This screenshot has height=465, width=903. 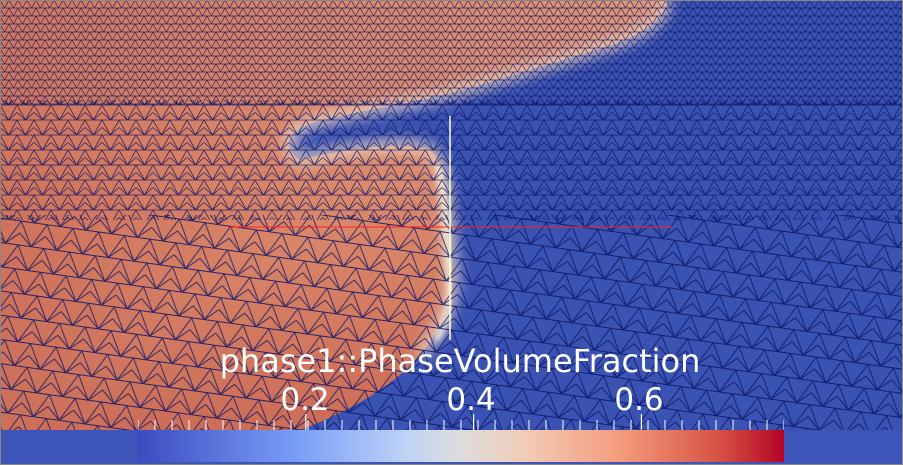 I want to click on colorbar-title: phase1::PhaseVolumeFraction, so click(x=460, y=361).